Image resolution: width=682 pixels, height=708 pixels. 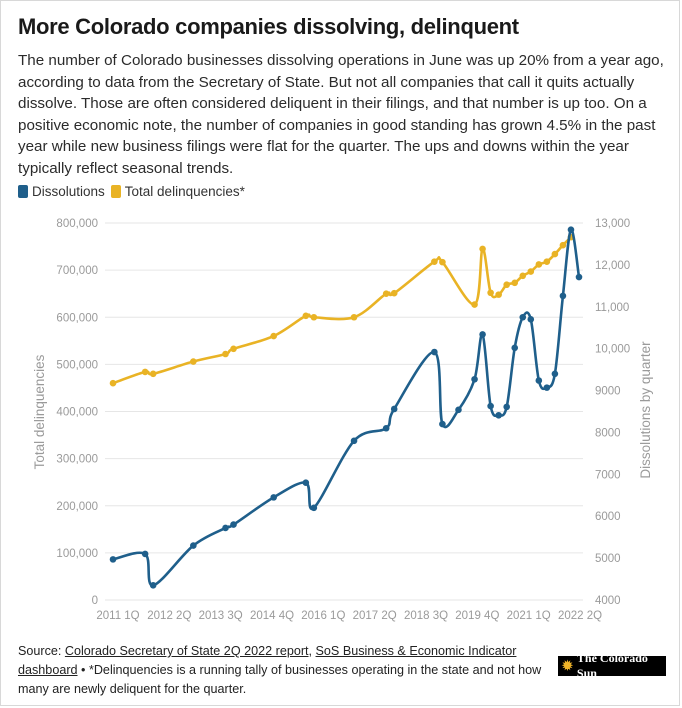 What do you see at coordinates (77, 413) in the screenshot?
I see `left-tick-label: 400,000` at bounding box center [77, 413].